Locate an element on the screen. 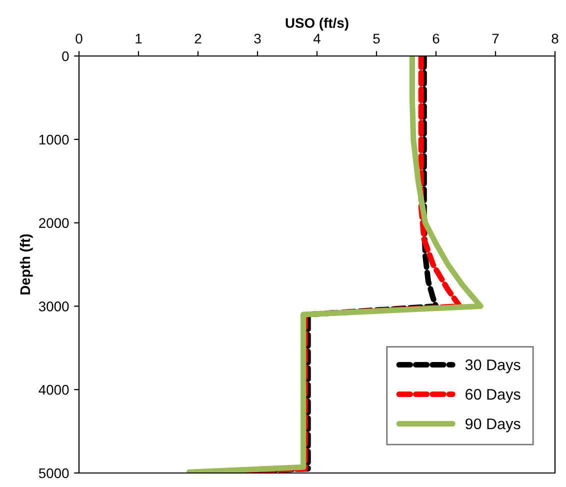 The height and width of the screenshot is (487, 566). x-tick-label: 0 is located at coordinates (79, 39).